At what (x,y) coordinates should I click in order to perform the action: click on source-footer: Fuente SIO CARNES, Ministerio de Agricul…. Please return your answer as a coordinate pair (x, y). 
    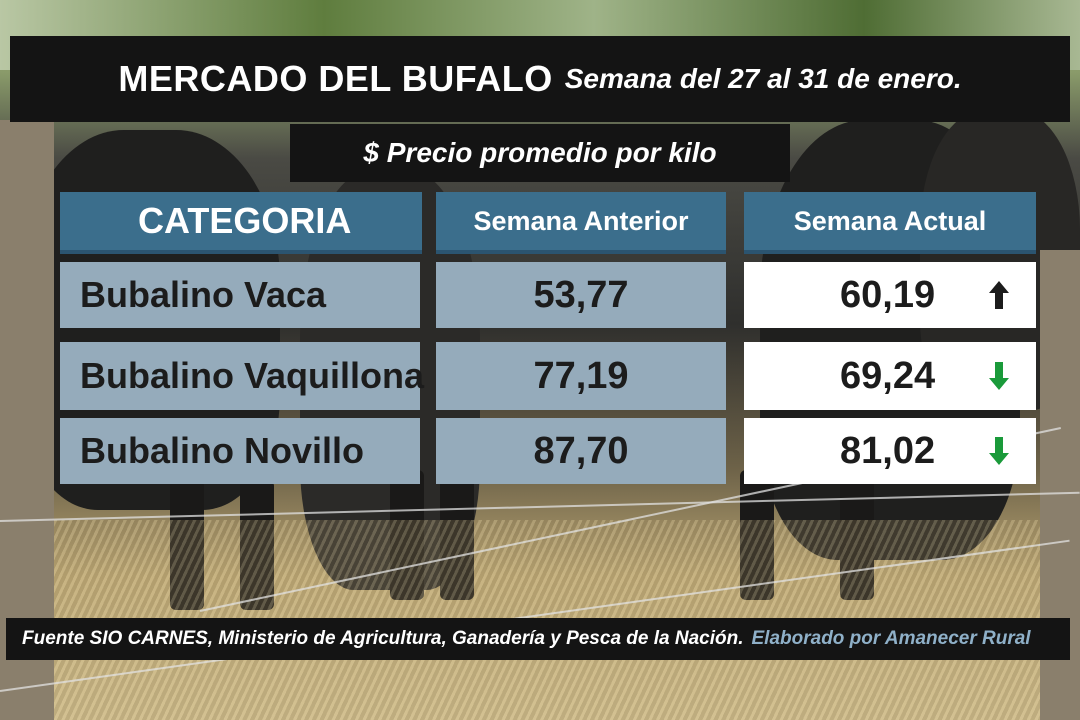
    Looking at the image, I should click on (538, 639).